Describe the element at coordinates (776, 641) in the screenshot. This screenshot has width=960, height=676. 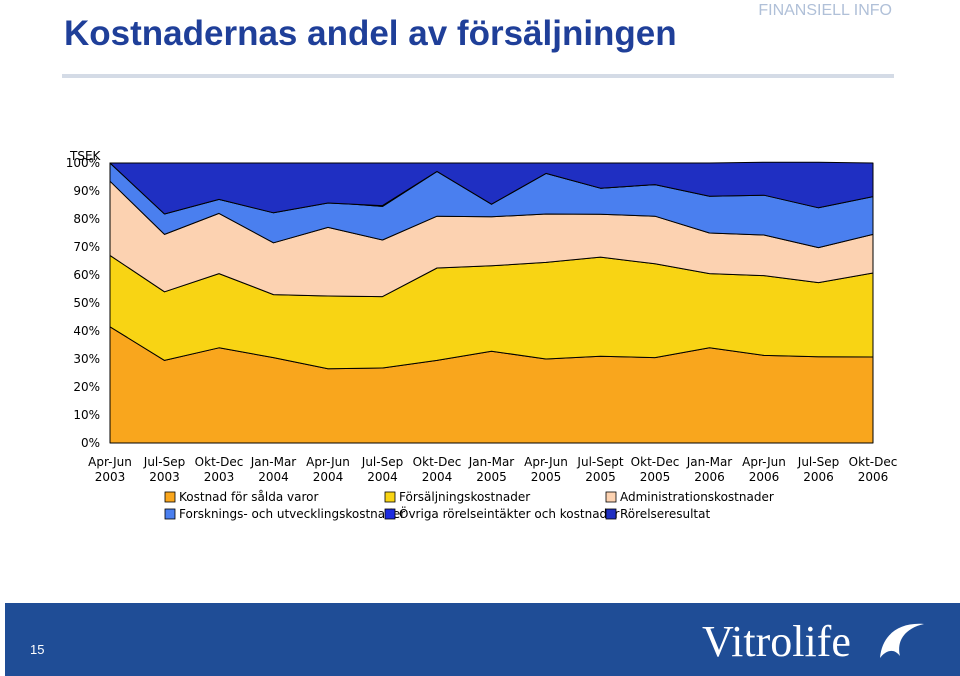
I see `logo-wordmark: Vitrolife` at that location.